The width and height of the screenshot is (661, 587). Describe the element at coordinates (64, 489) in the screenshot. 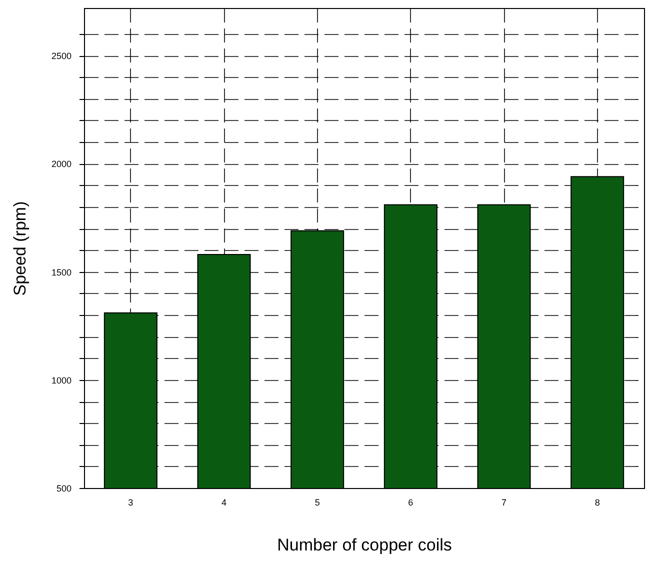

I see `y-tick-label: 500` at that location.